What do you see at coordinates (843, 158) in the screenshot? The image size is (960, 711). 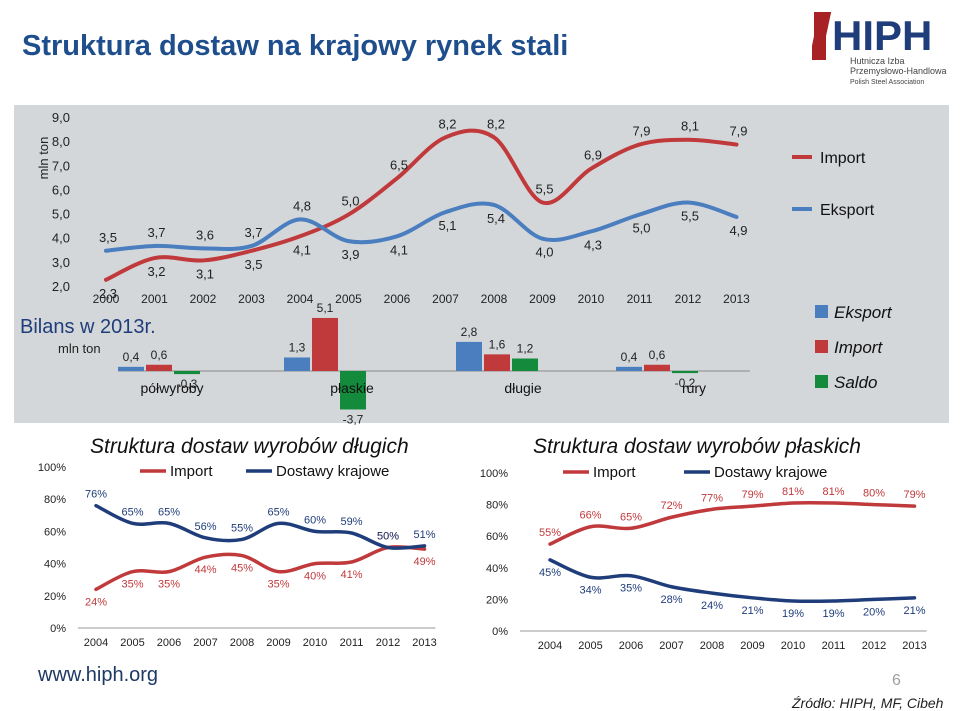 I see `top-legend-label: Import` at bounding box center [843, 158].